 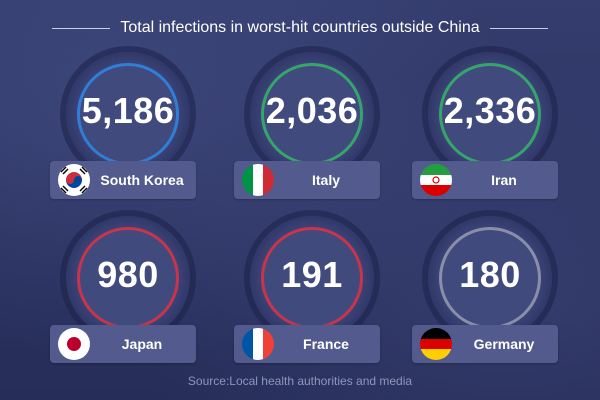 I want to click on country-name: Japan, so click(x=142, y=344).